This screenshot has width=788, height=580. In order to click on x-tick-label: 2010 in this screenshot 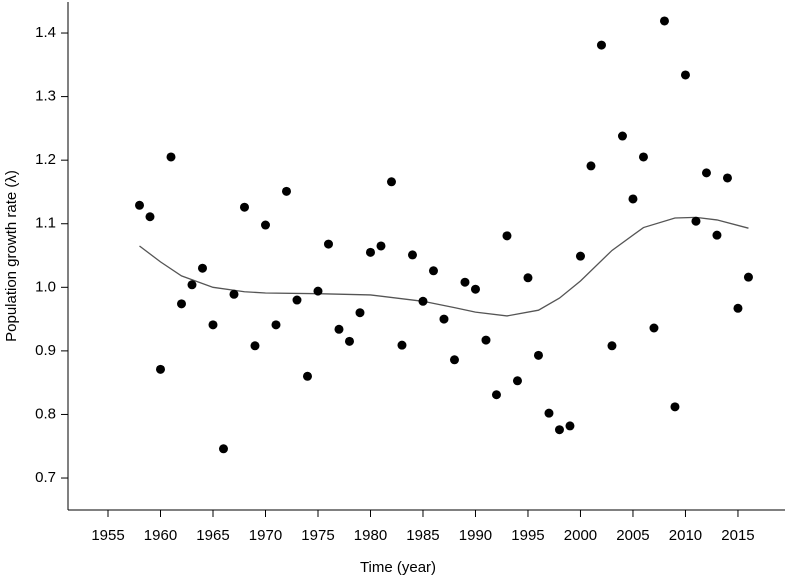, I will do `click(685, 535)`.